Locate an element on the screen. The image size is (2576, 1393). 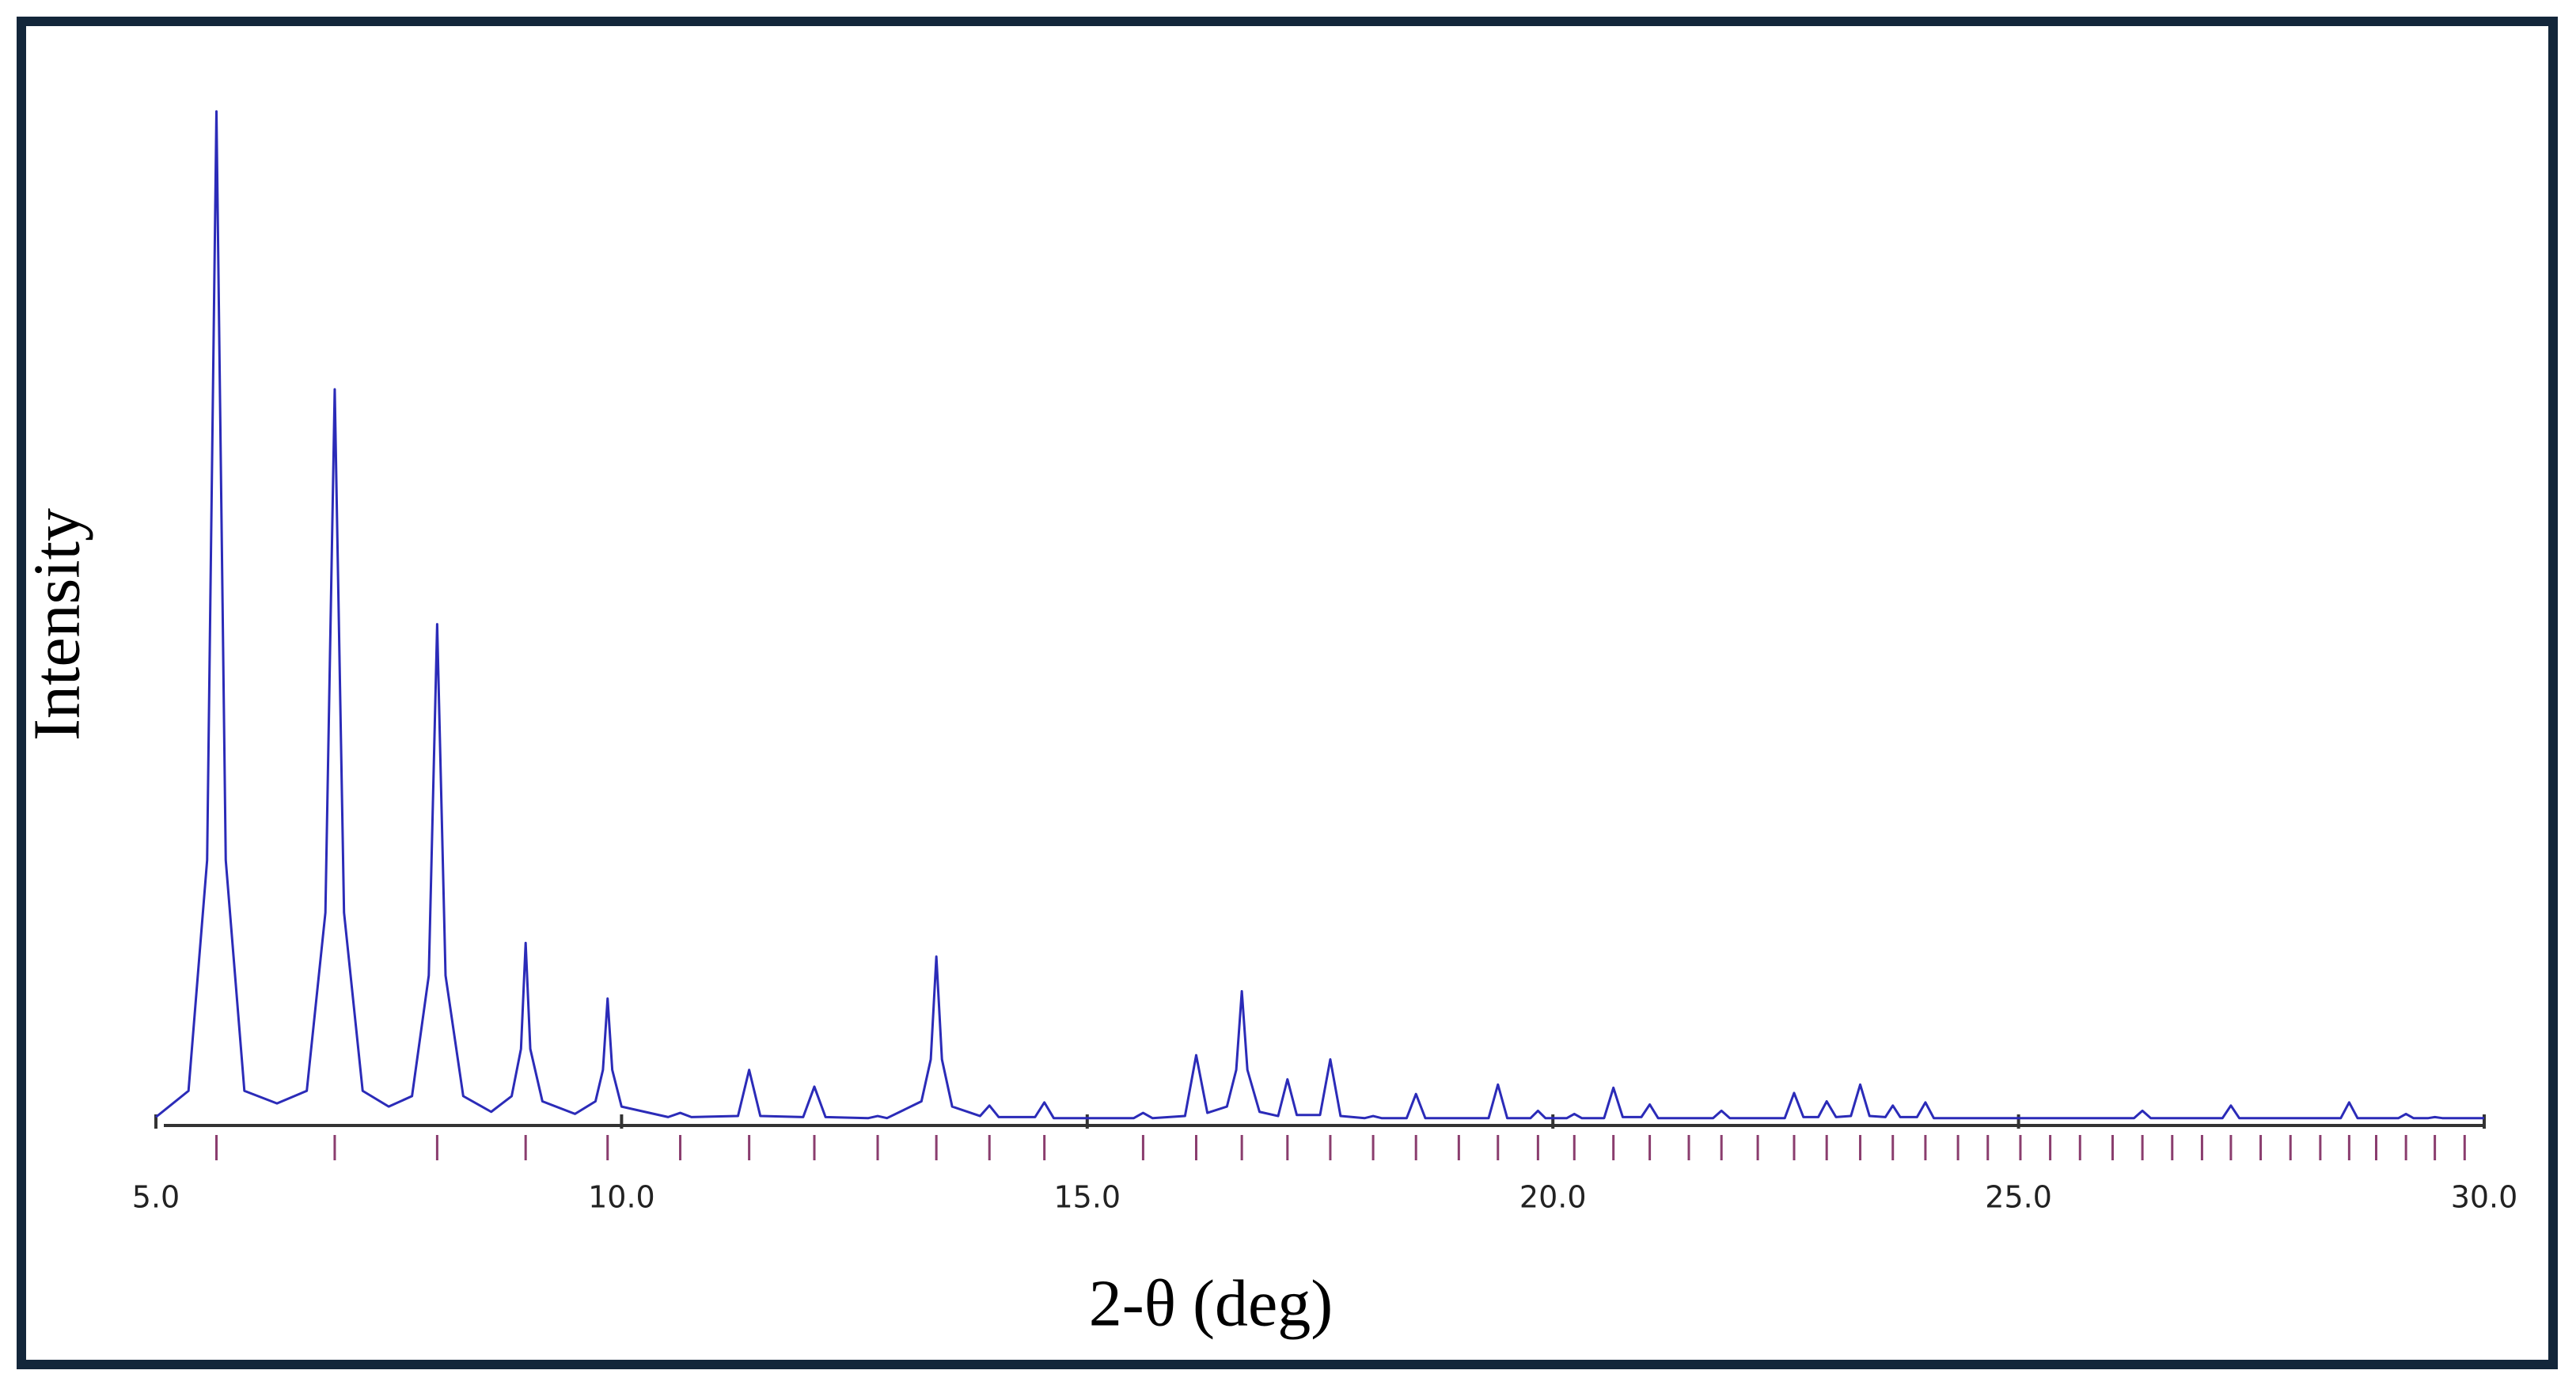
x-tick-label: 10.0 is located at coordinates (621, 1197).